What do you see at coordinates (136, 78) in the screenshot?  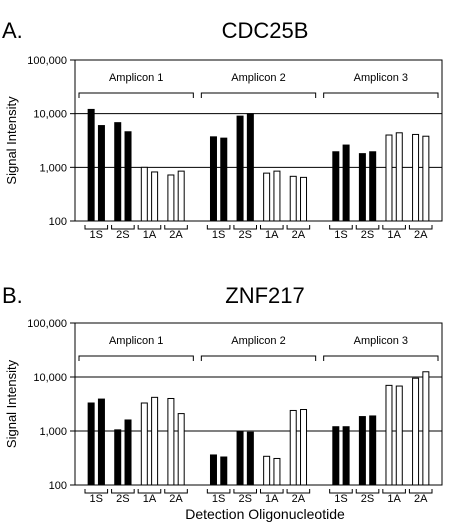 I see `amplicon-label: Amplicon 1` at bounding box center [136, 78].